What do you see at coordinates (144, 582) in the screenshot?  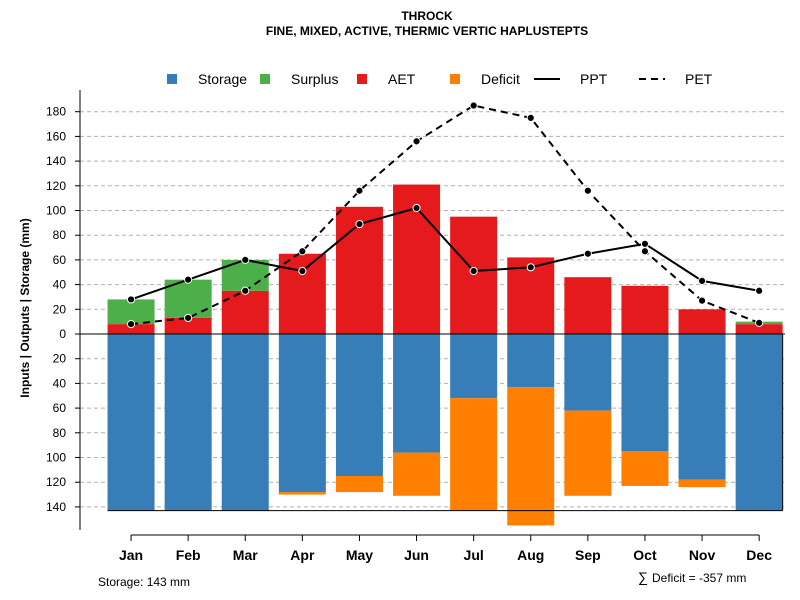 I see `storage-footer: Storage: 143 mm` at bounding box center [144, 582].